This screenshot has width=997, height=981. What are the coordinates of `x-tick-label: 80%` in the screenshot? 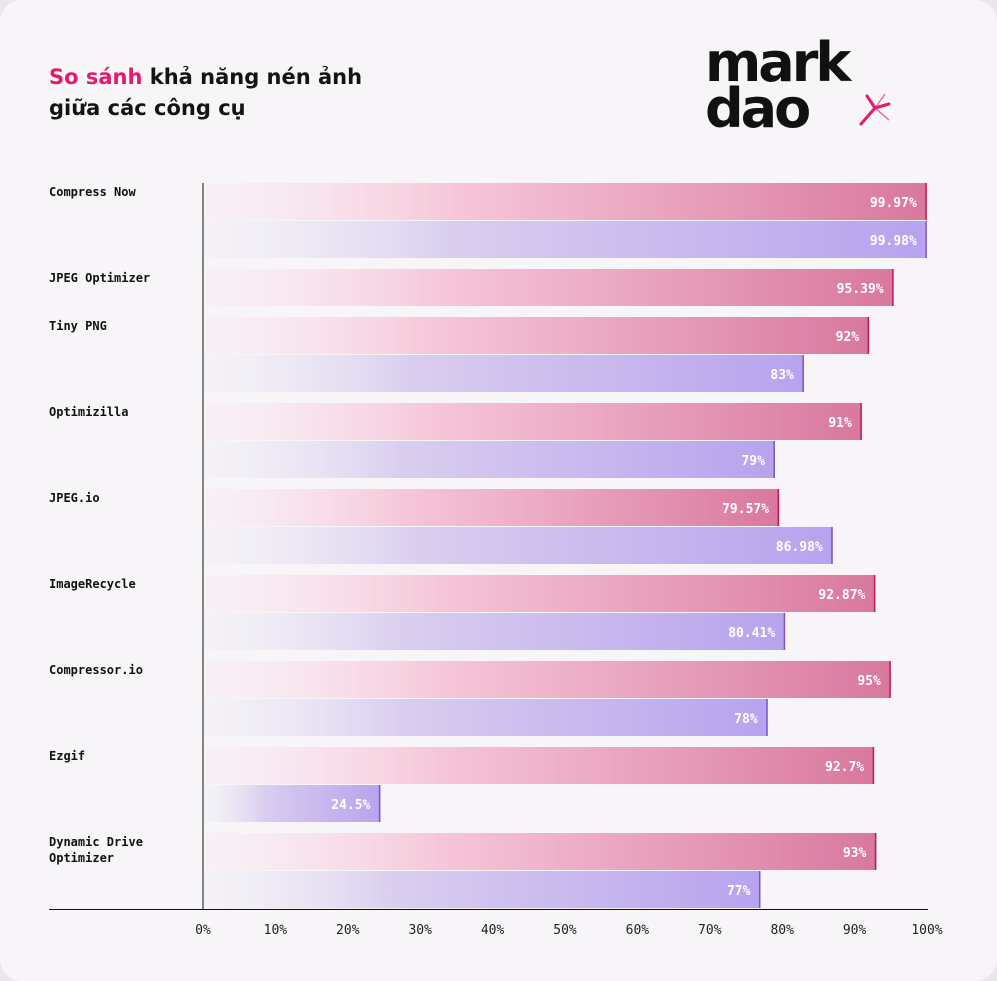 It's located at (782, 930).